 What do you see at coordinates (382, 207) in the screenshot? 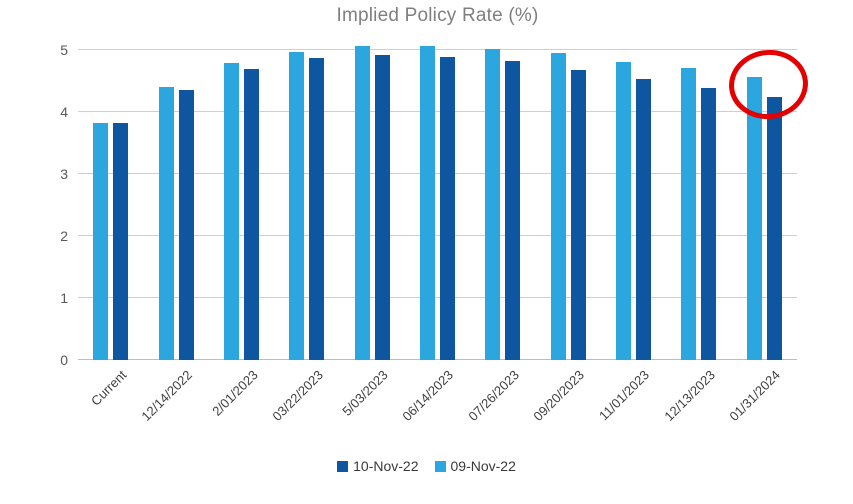
I see `bar-10-Nov-22-5/03/2023` at bounding box center [382, 207].